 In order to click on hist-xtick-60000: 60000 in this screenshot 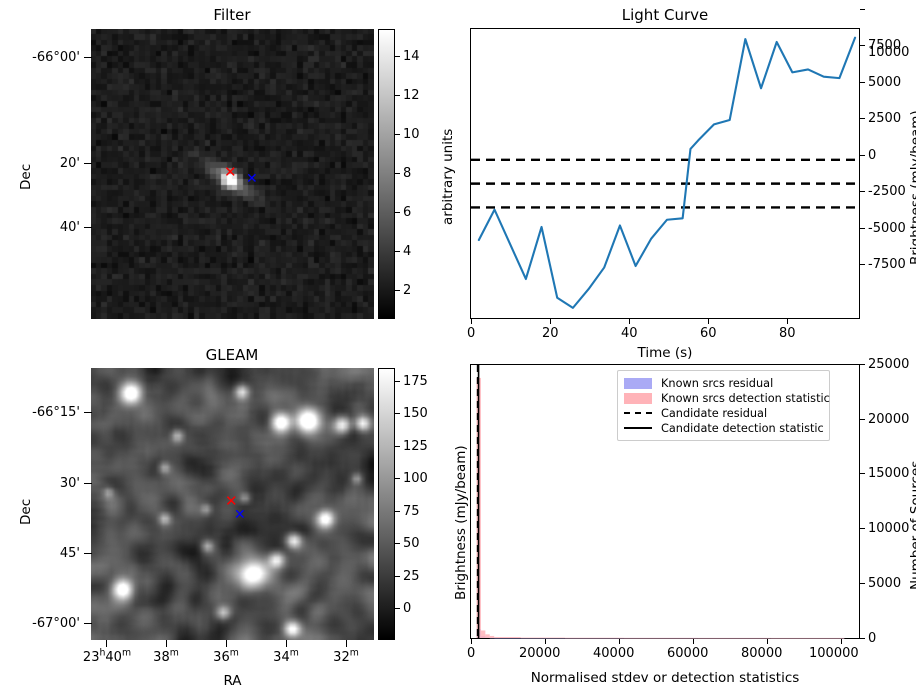, I will do `click(688, 653)`.